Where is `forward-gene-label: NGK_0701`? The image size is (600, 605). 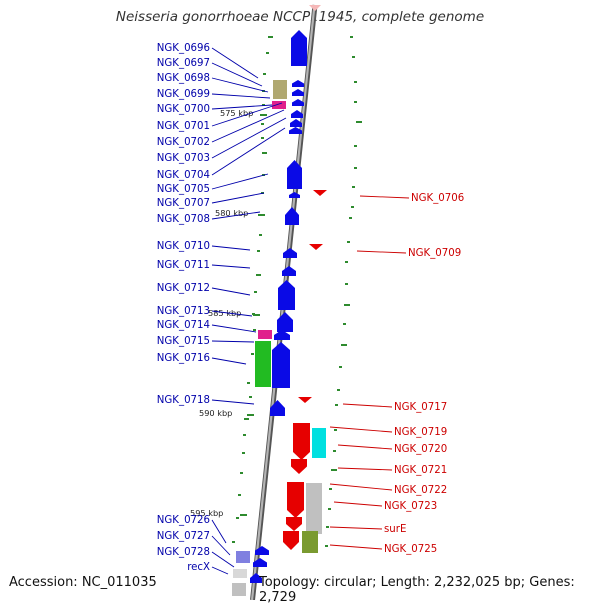
forward-gene-label: NGK_0701 is located at coordinates (183, 126).